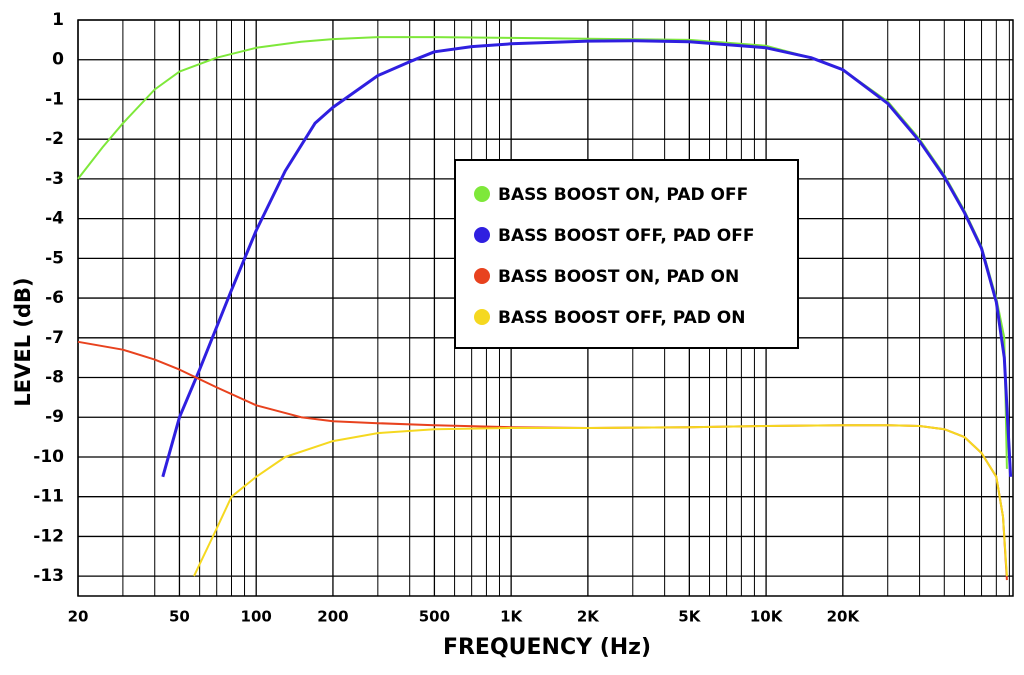 This screenshot has width=1024, height=675. Describe the element at coordinates (179, 617) in the screenshot. I see `x-tick-label: 50` at that location.